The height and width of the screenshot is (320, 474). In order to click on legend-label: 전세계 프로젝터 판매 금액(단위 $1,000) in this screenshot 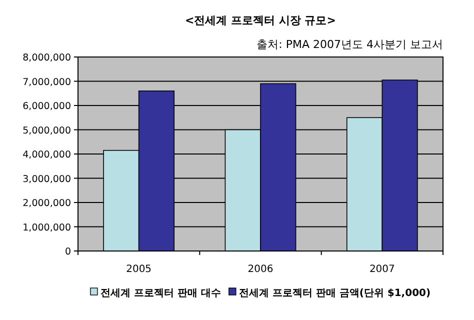, I will do `click(334, 293)`.